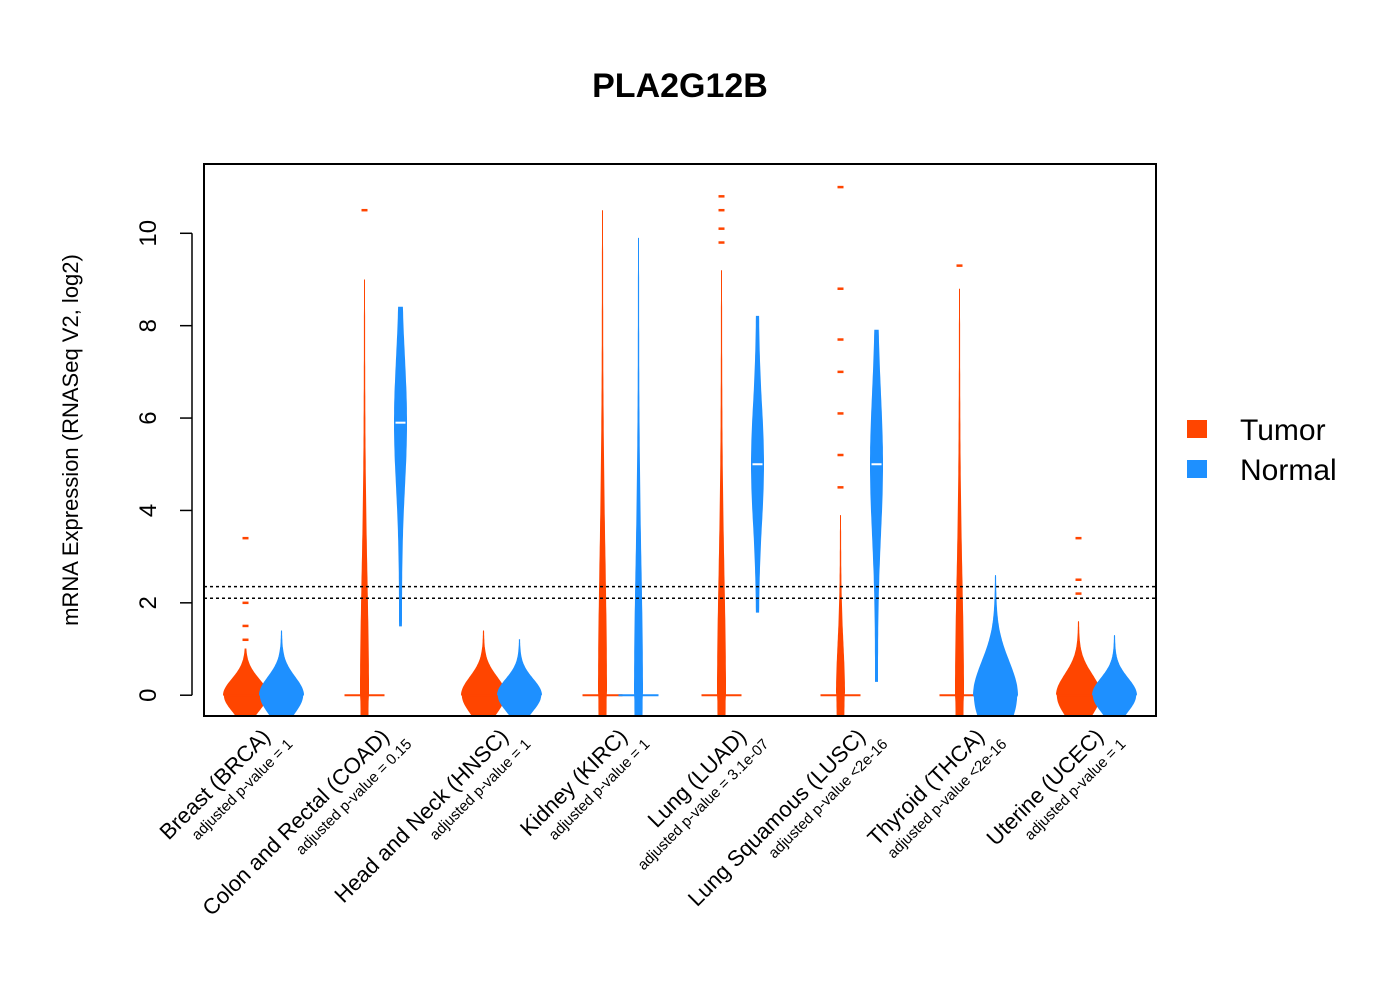 The width and height of the screenshot is (1400, 1000). Describe the element at coordinates (148, 602) in the screenshot. I see `y-tick-label: 2` at that location.